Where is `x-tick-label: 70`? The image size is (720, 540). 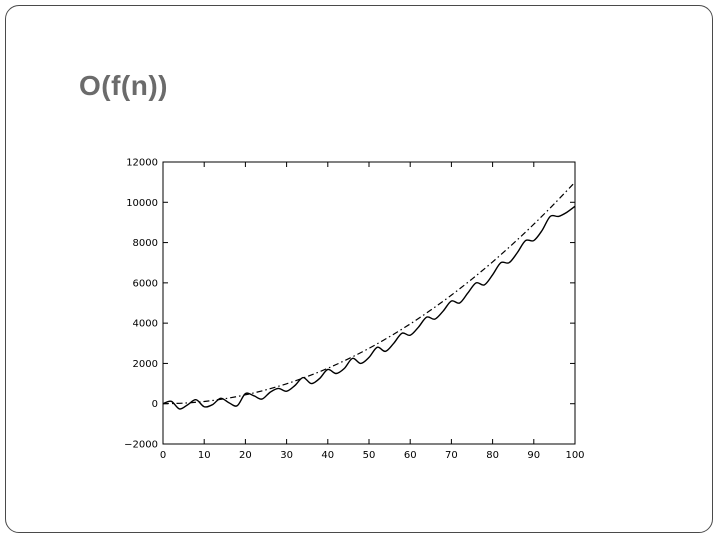 x-tick-label: 70 is located at coordinates (451, 455).